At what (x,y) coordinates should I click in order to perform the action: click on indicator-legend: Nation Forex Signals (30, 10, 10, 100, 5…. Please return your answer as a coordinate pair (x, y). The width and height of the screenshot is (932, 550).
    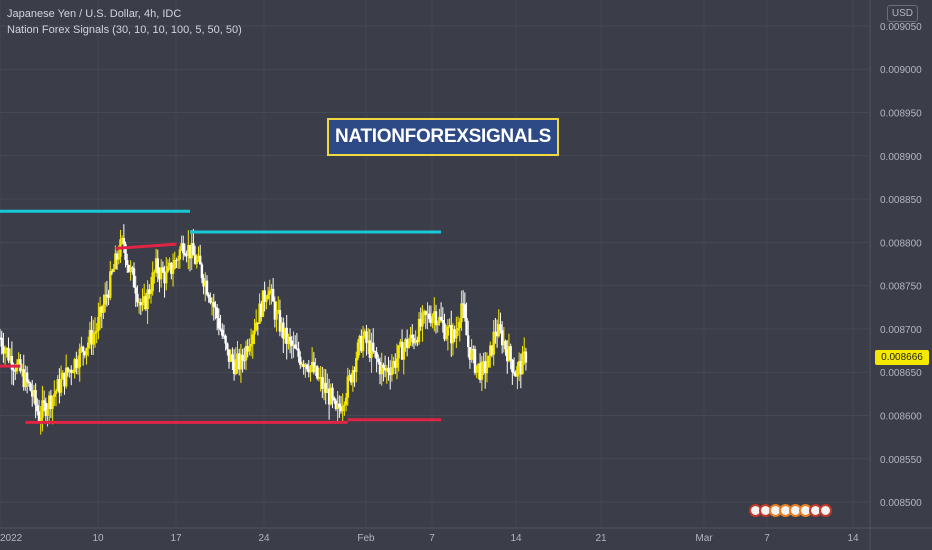
    Looking at the image, I should click on (124, 30).